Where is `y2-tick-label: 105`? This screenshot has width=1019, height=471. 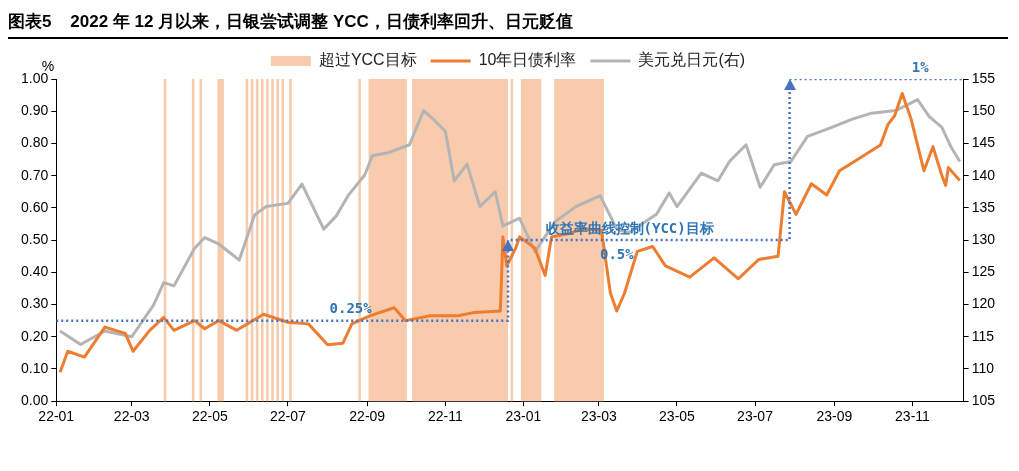 y2-tick-label: 105 is located at coordinates (983, 400).